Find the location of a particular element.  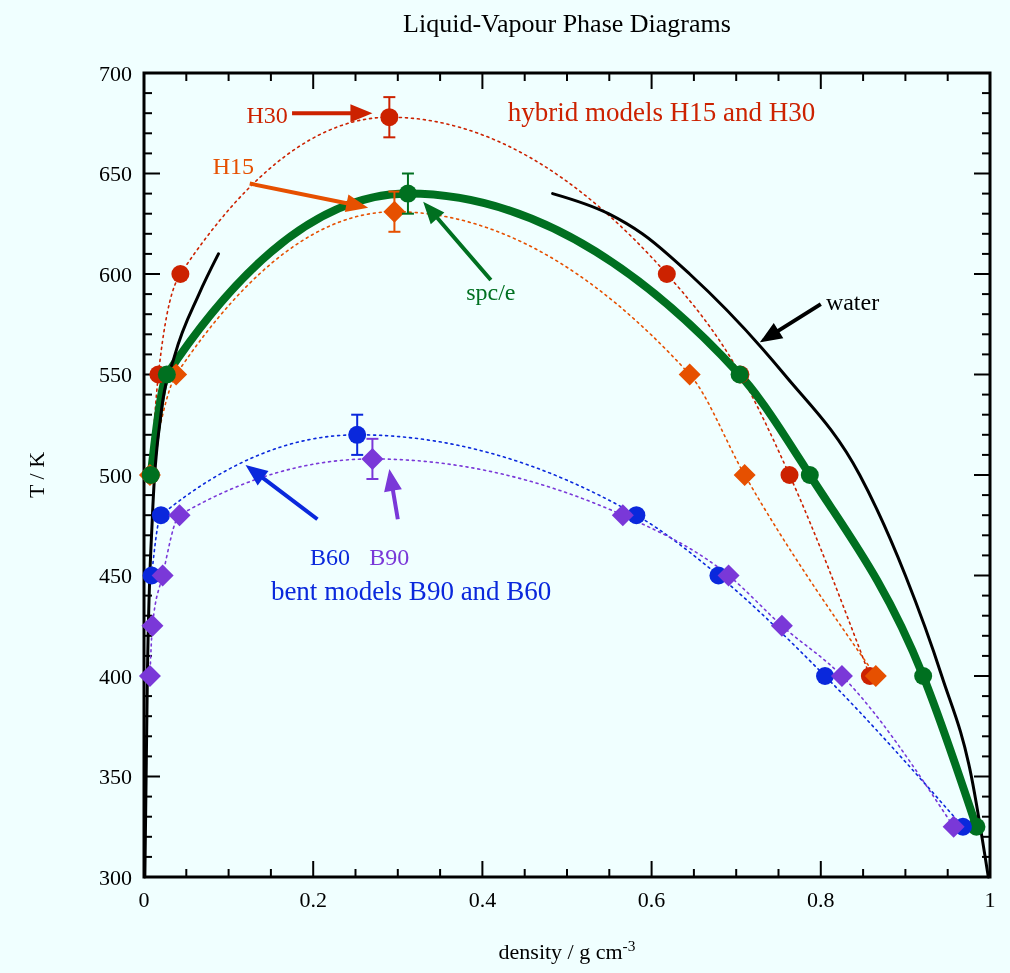

y-tick-label: 350 is located at coordinates (115, 777).